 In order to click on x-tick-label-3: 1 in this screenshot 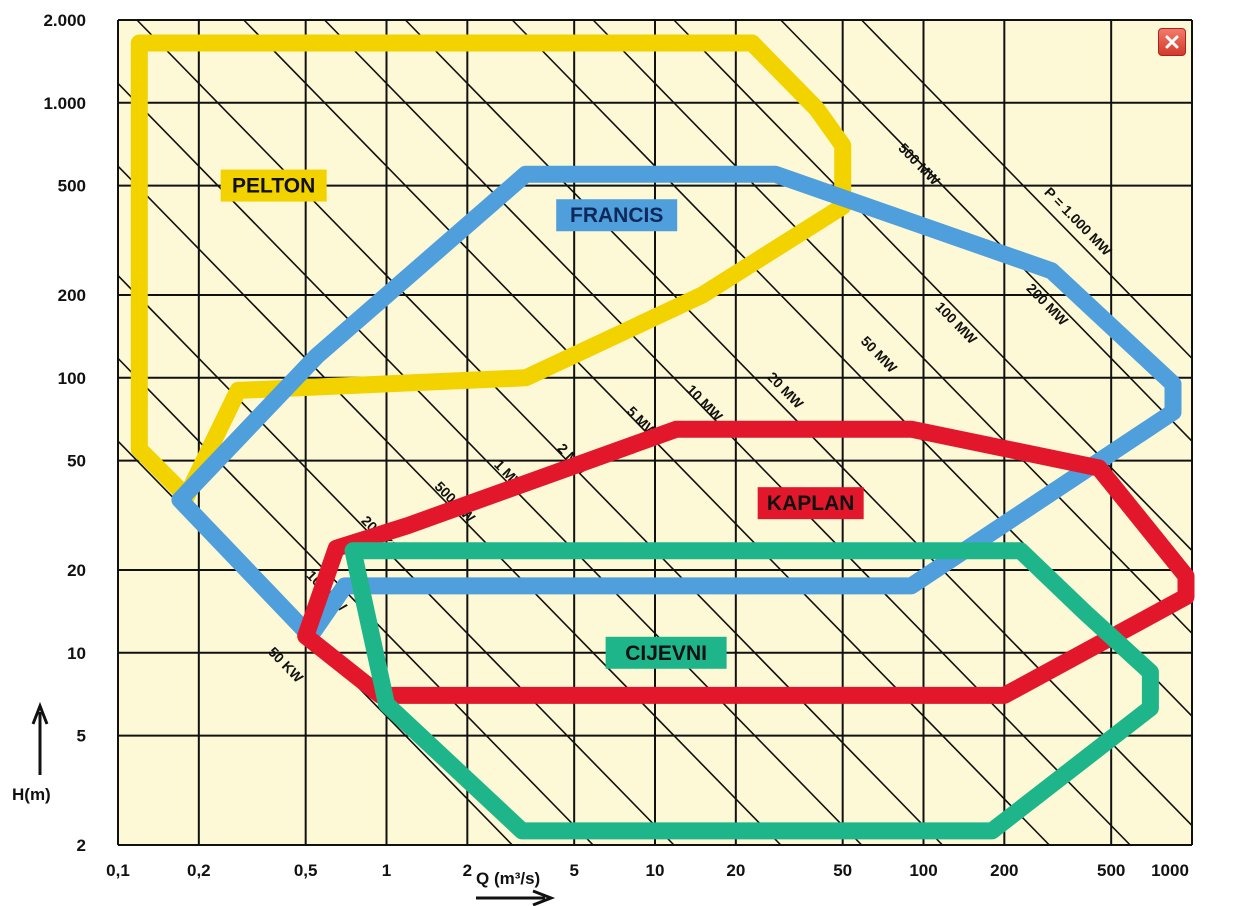, I will do `click(386, 870)`.